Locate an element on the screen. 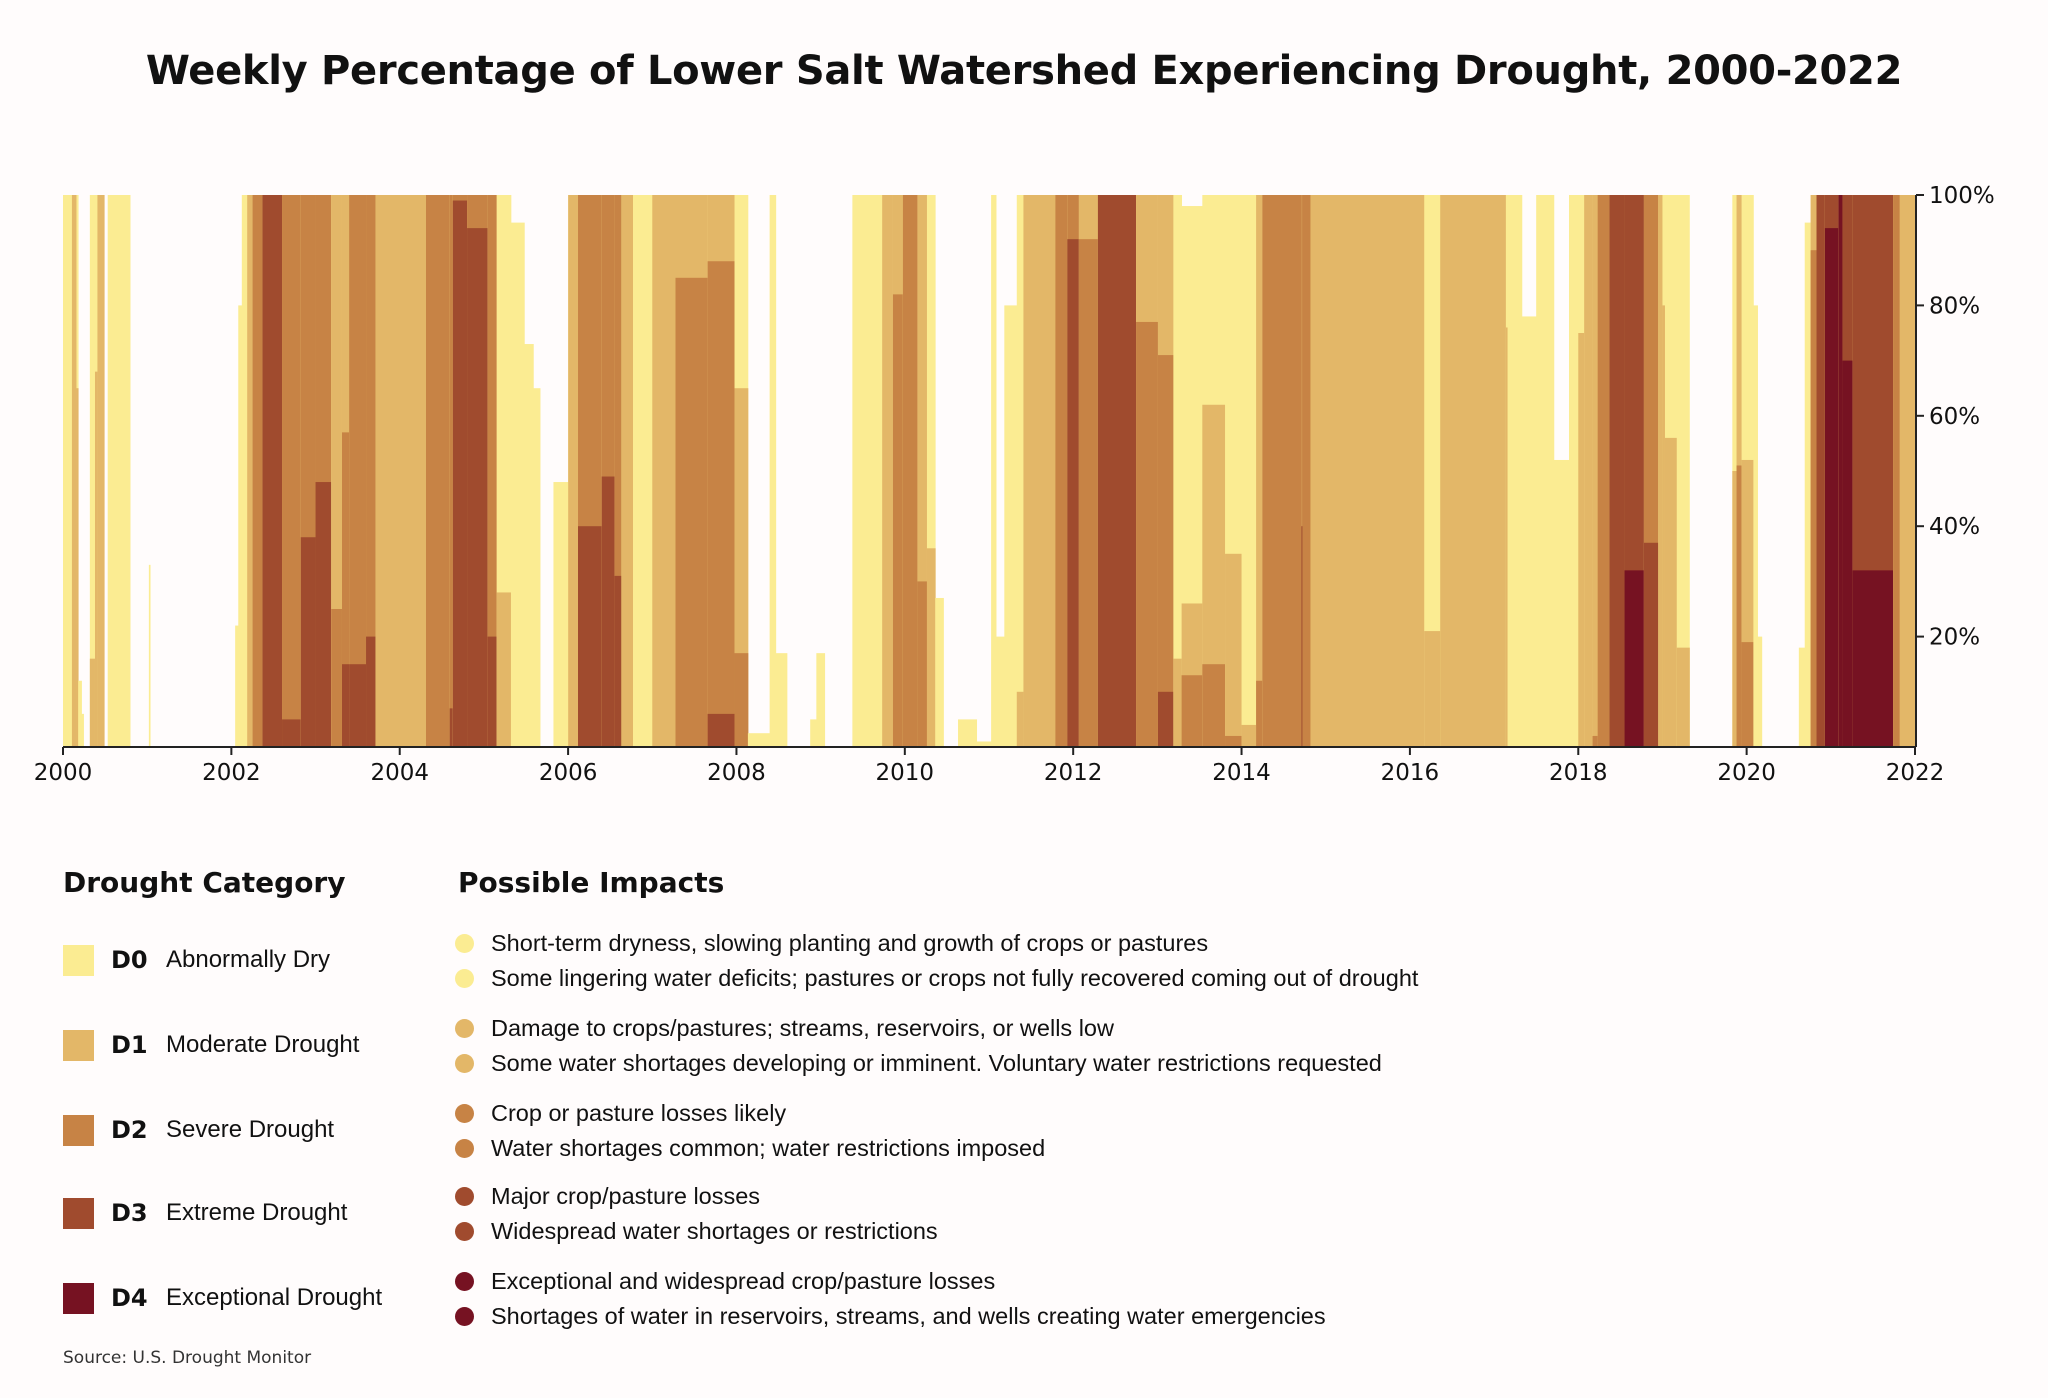 The height and width of the screenshot is (1398, 2048). category-name: Moderate Drought is located at coordinates (263, 1044).